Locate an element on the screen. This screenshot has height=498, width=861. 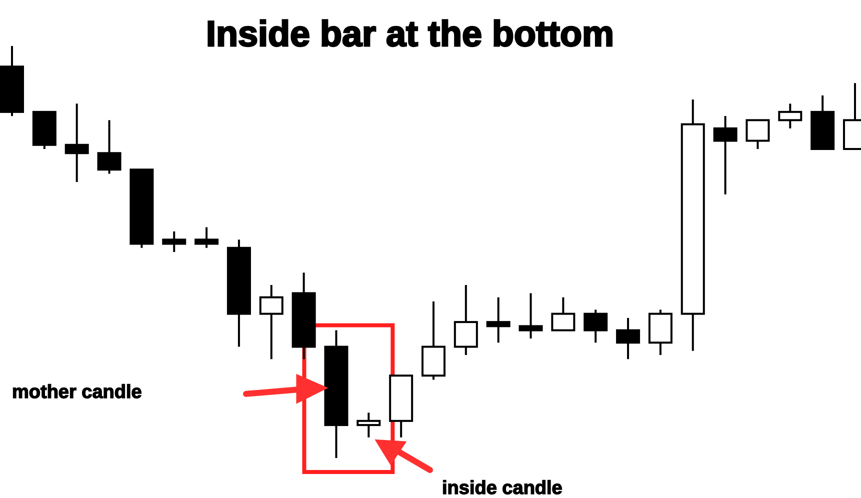
annotation: mother candle is located at coordinates (77, 392).